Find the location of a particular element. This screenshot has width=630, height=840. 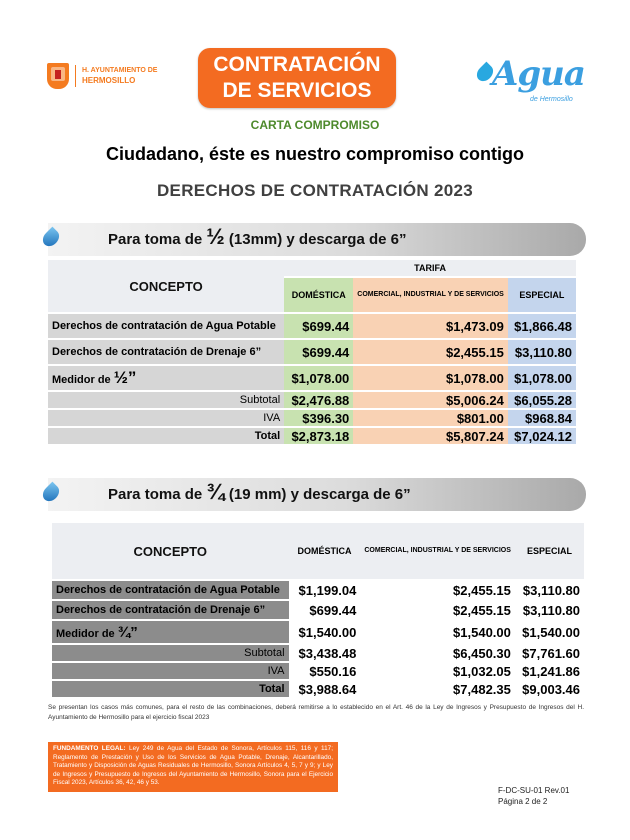

page-number: Página 2 de 2 is located at coordinates (523, 801).